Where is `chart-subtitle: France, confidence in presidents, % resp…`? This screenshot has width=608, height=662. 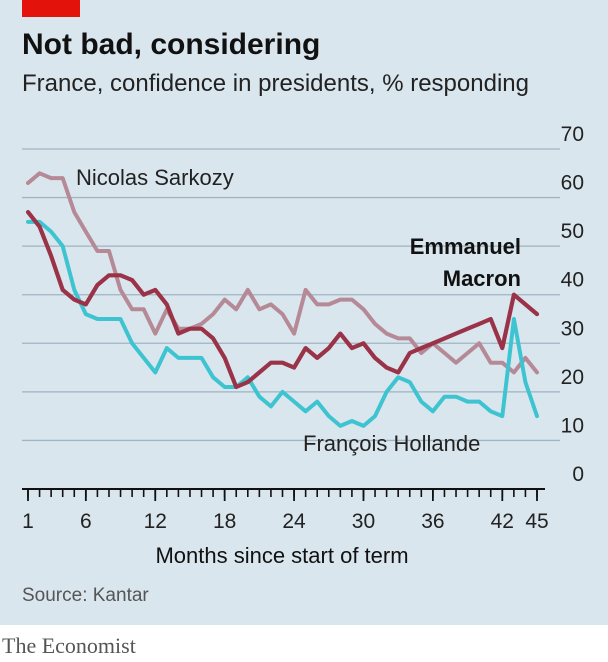 chart-subtitle: France, confidence in presidents, % resp… is located at coordinates (275, 83).